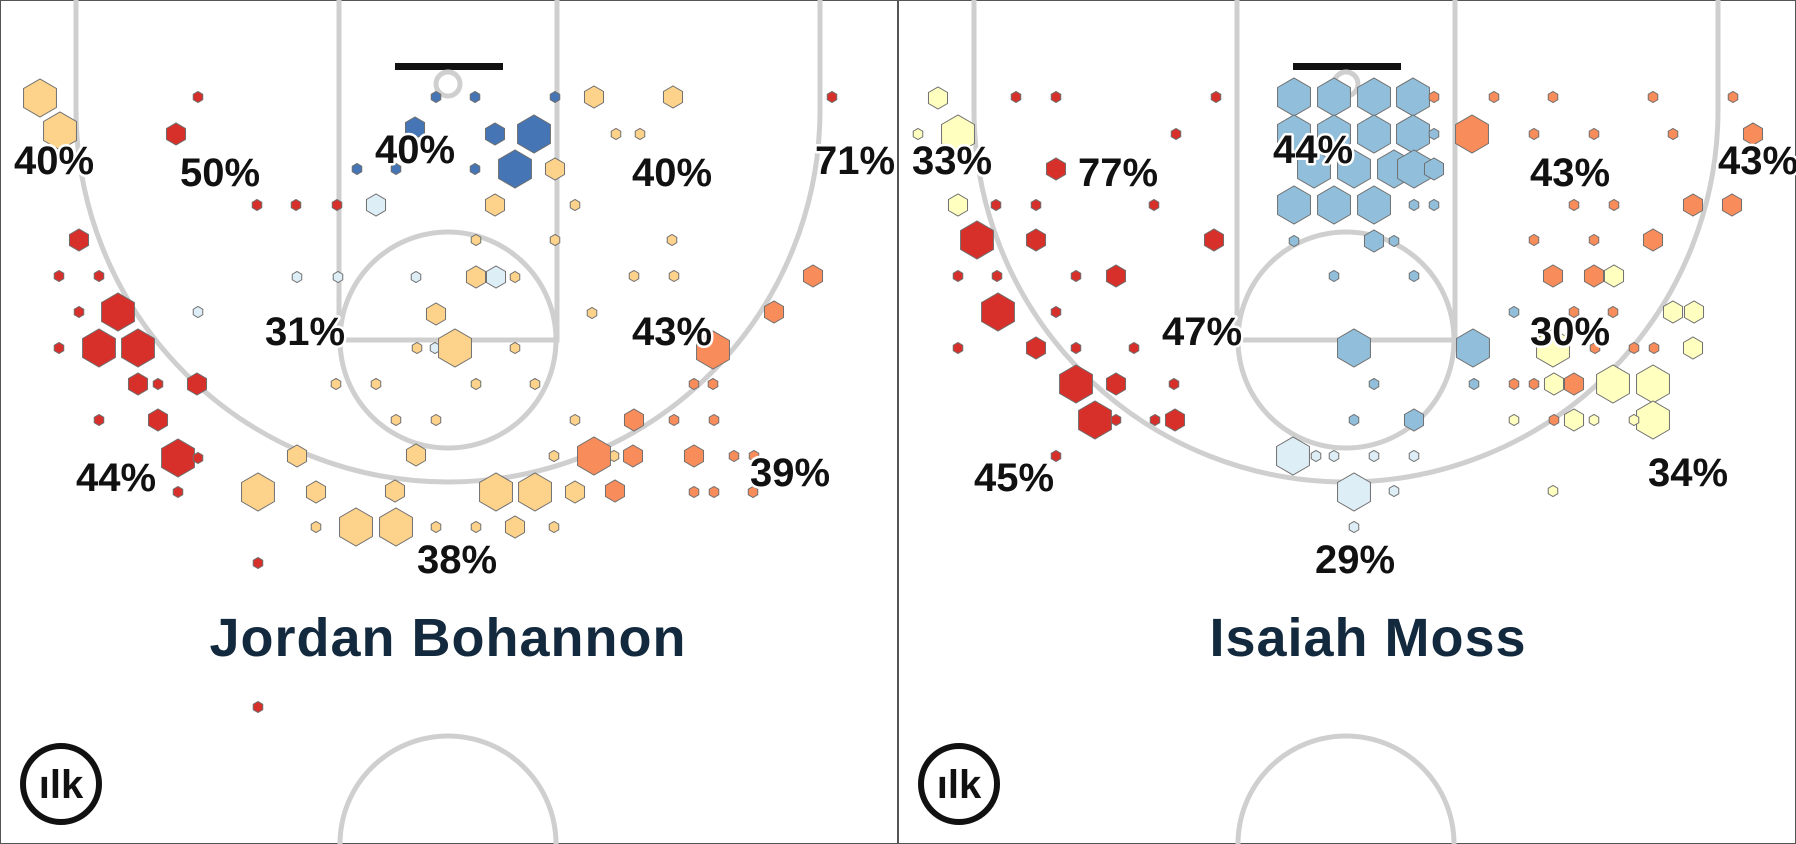  What do you see at coordinates (1202, 332) in the screenshot?
I see `zone-label: 47%` at bounding box center [1202, 332].